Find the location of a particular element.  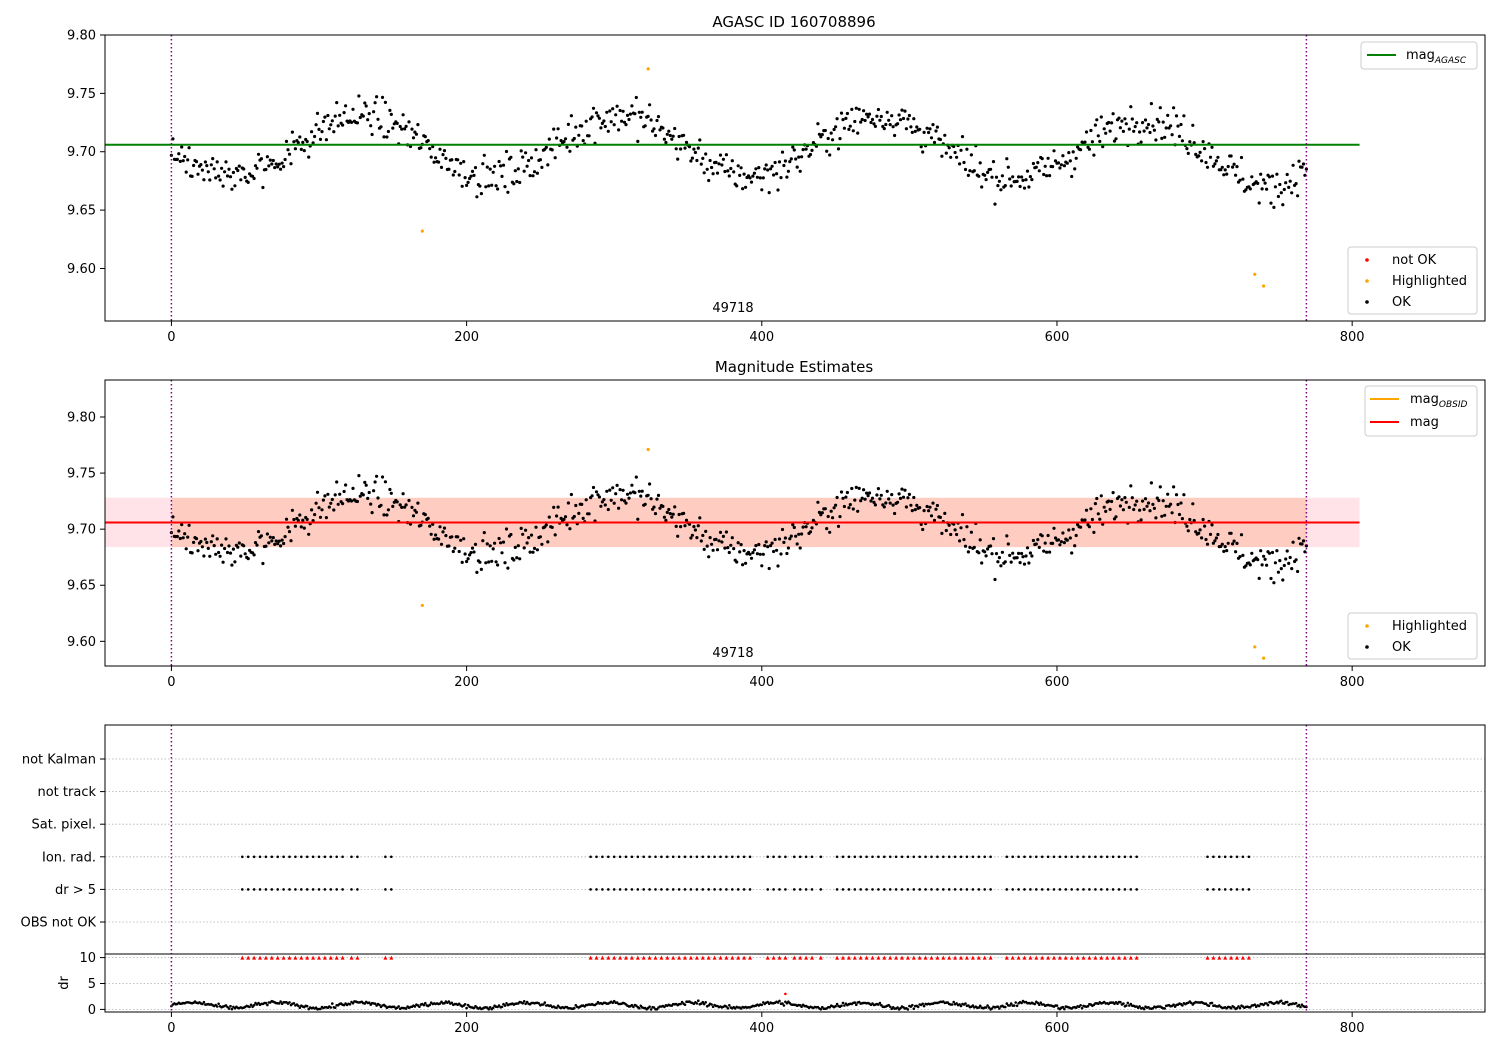

dr-tick-label: 0 is located at coordinates (92, 1010).